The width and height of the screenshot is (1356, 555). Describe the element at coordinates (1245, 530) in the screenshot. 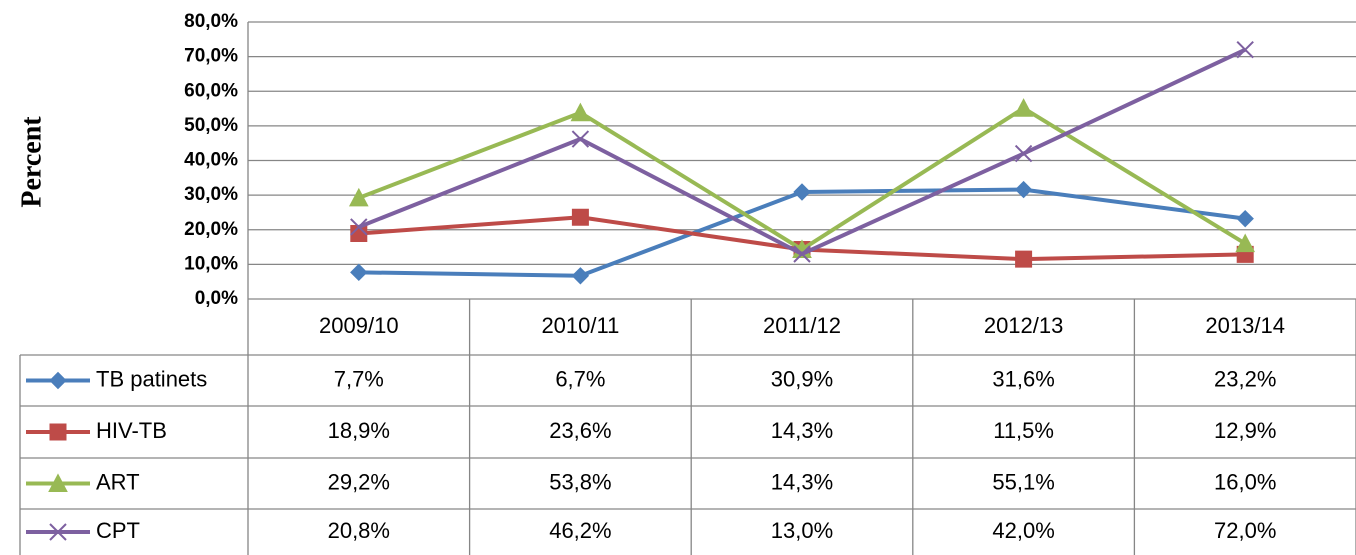

I see `table-cell: 72,0%` at that location.